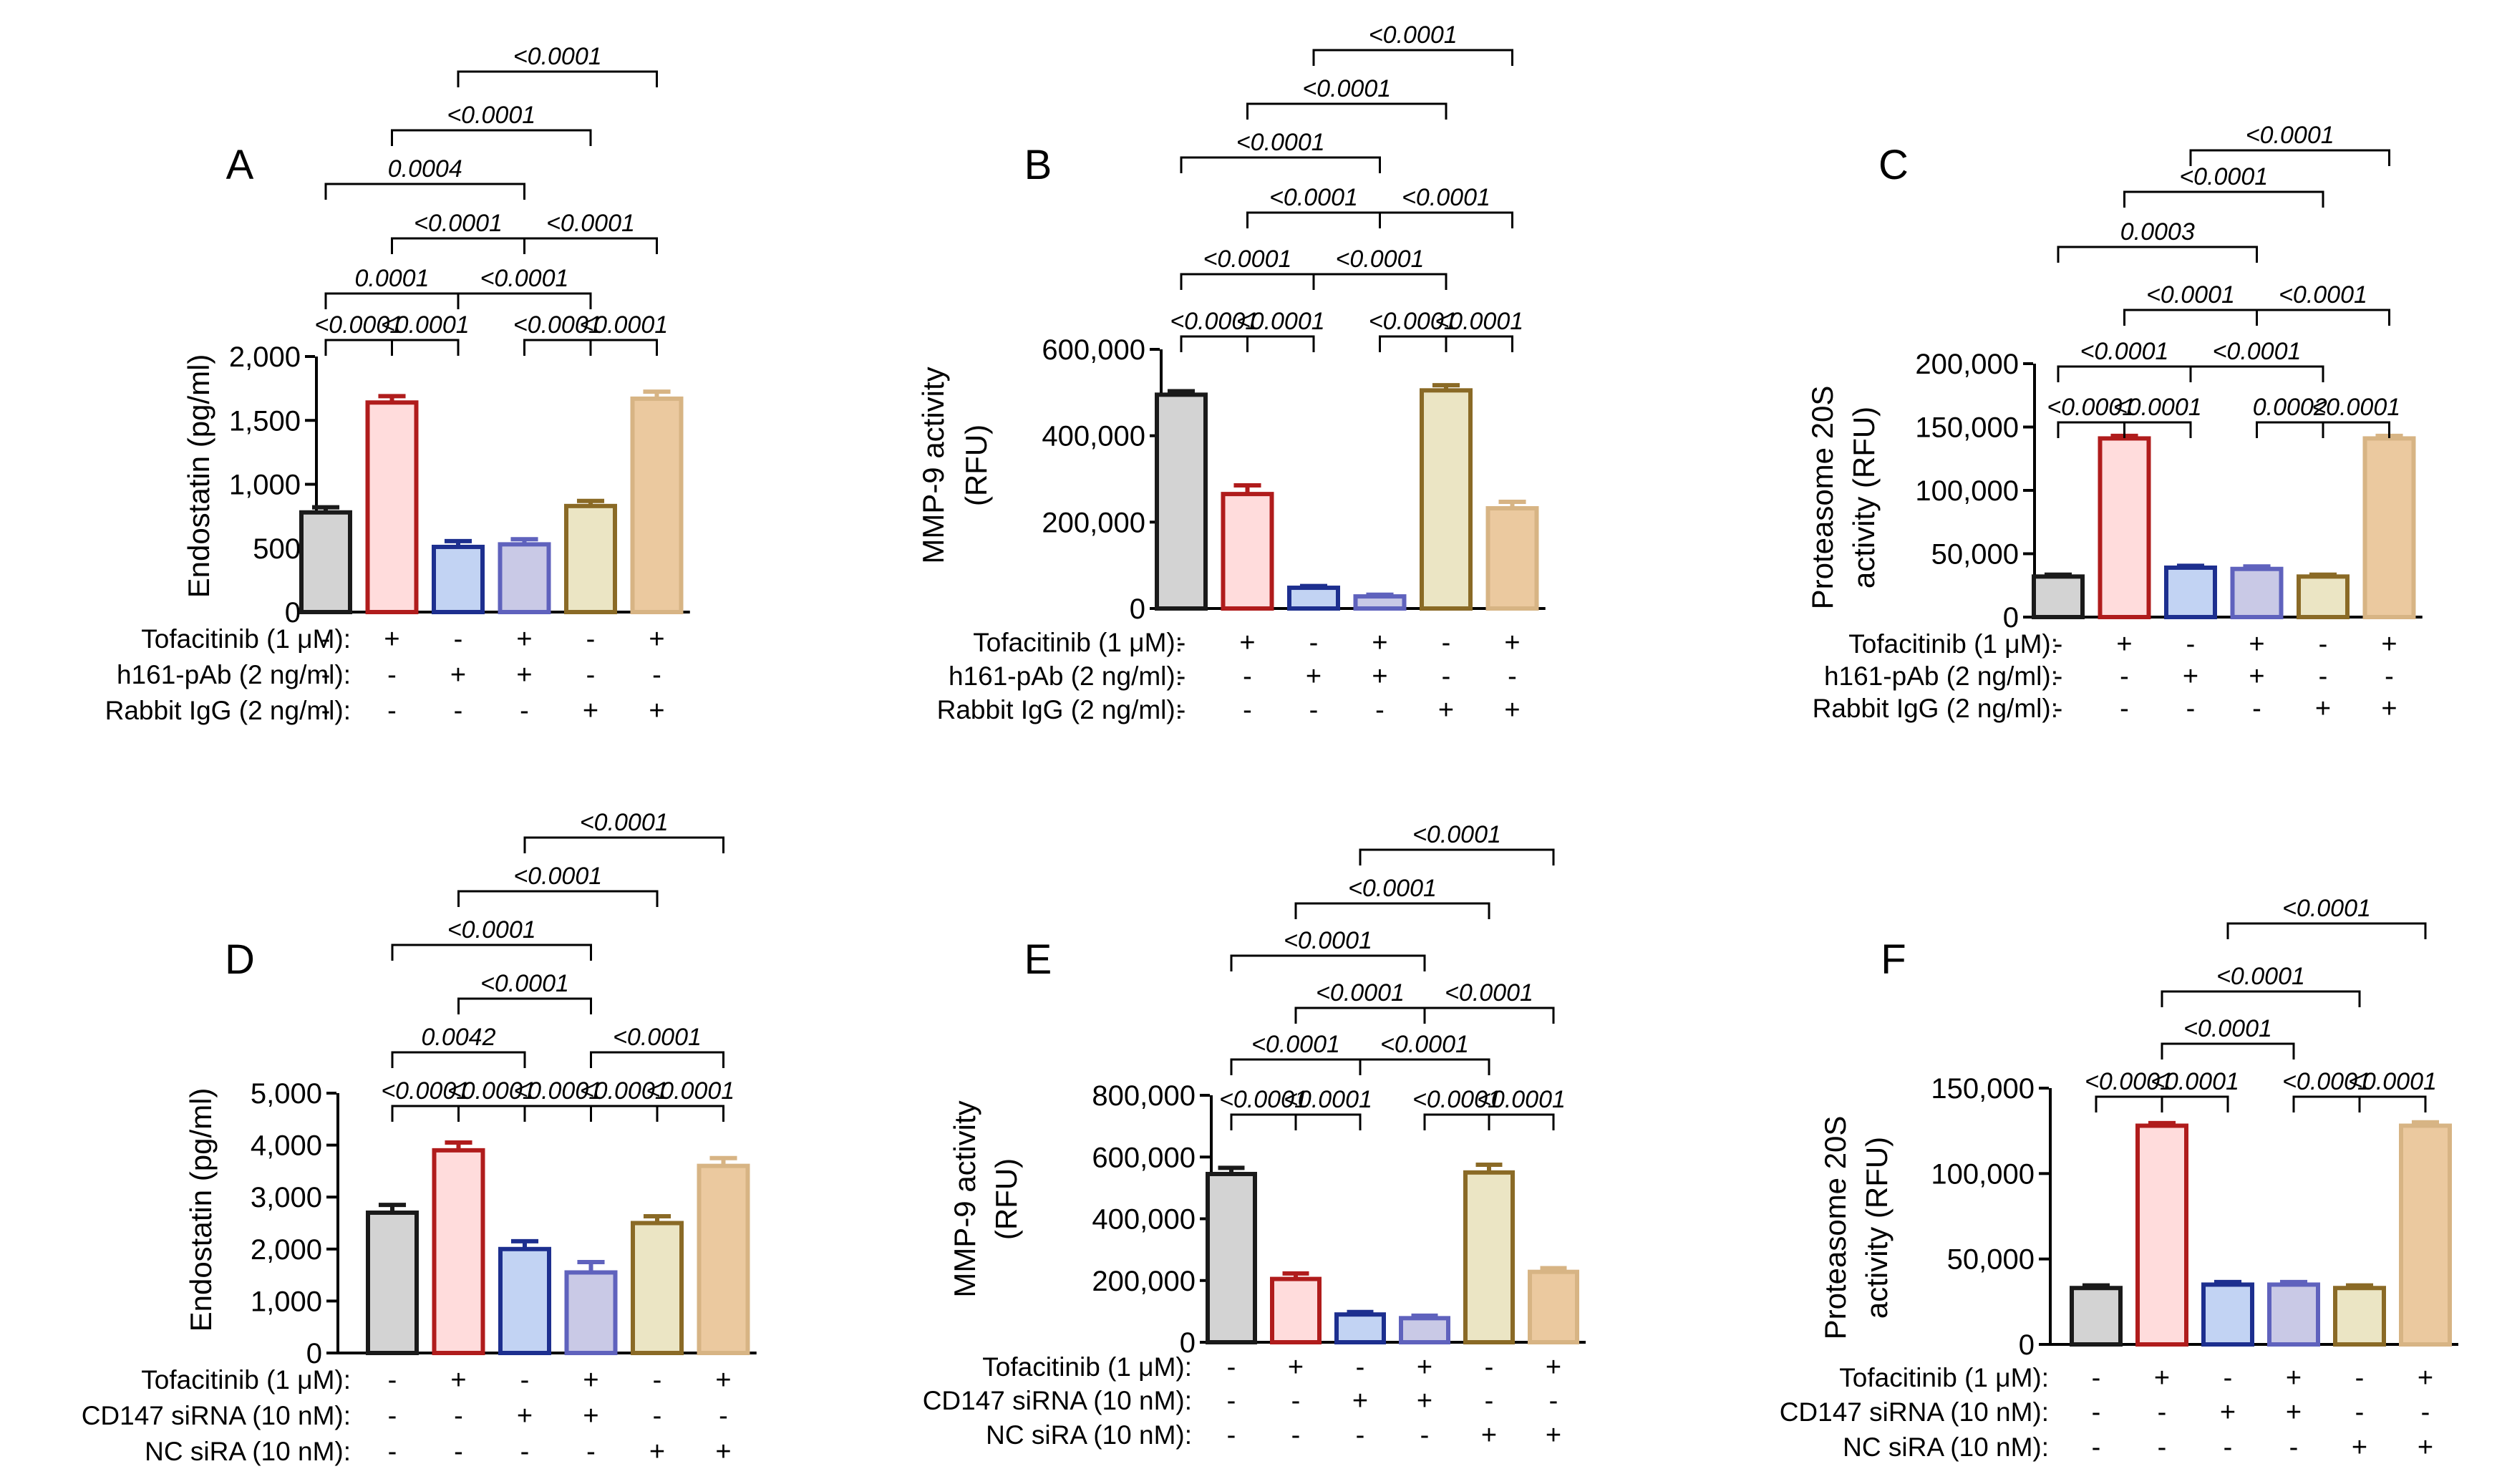  Describe the element at coordinates (2129, 1081) in the screenshot. I see `p-value-f-1: <0.0001` at that location.